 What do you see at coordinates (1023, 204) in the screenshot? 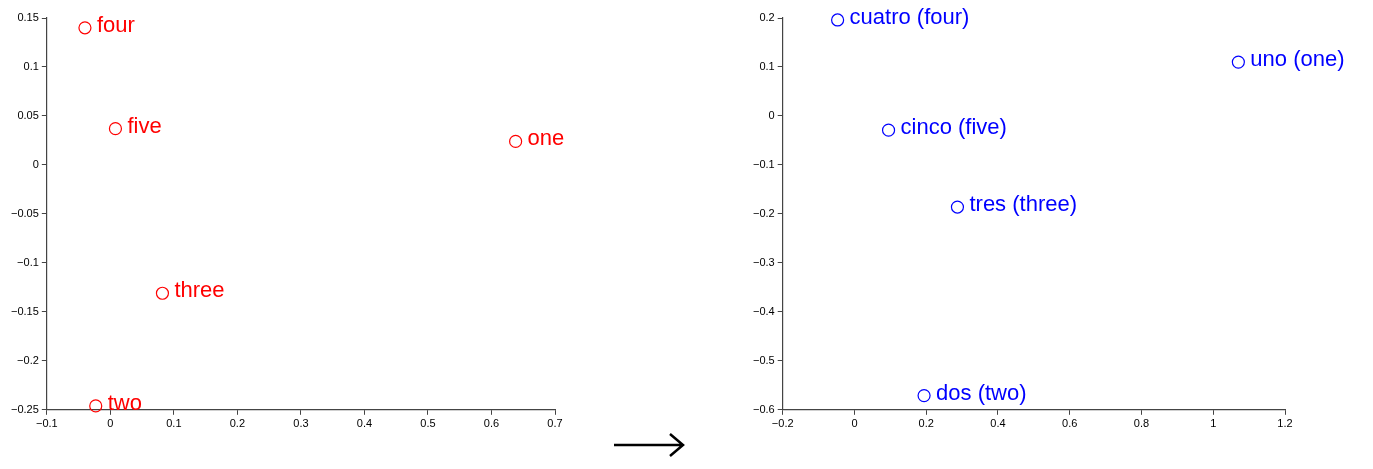
I see `annotation: tres (three)` at bounding box center [1023, 204].